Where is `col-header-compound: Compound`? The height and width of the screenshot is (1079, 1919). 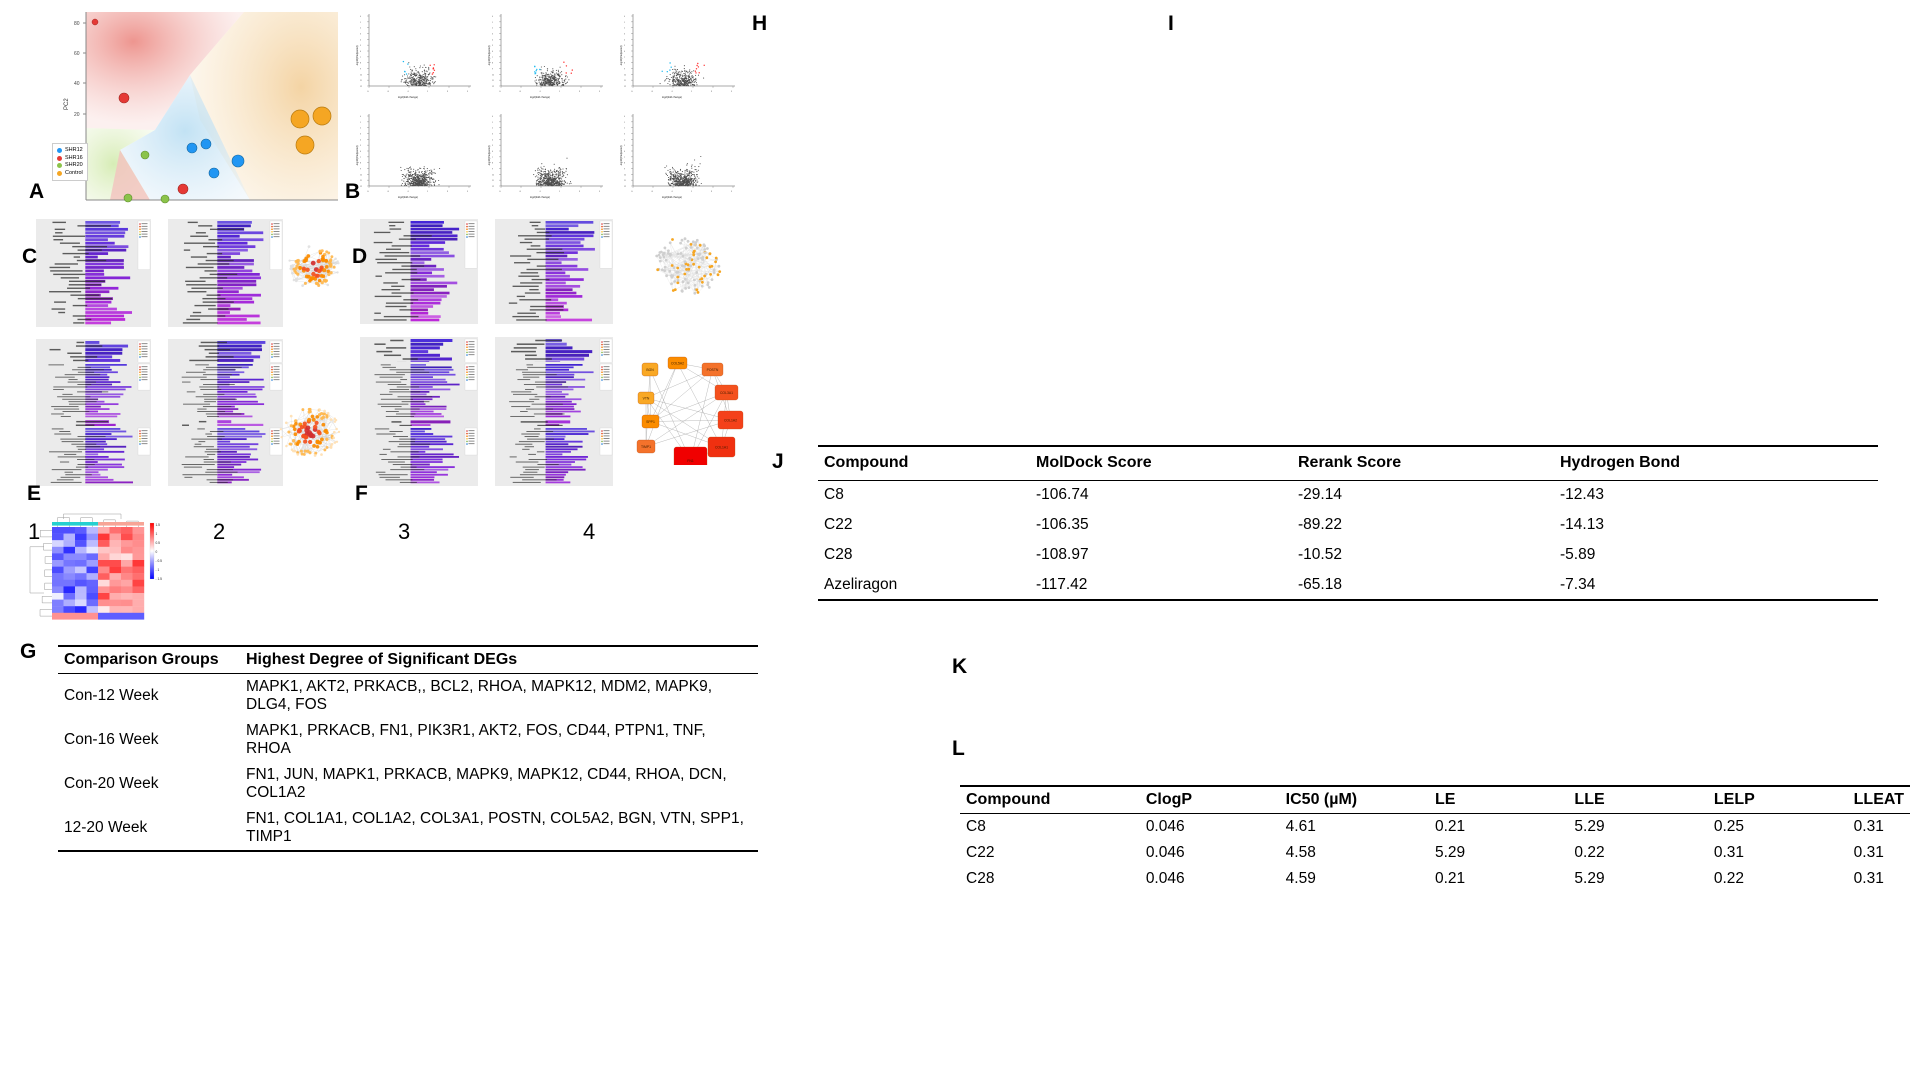 col-header-compound: Compound is located at coordinates (924, 463).